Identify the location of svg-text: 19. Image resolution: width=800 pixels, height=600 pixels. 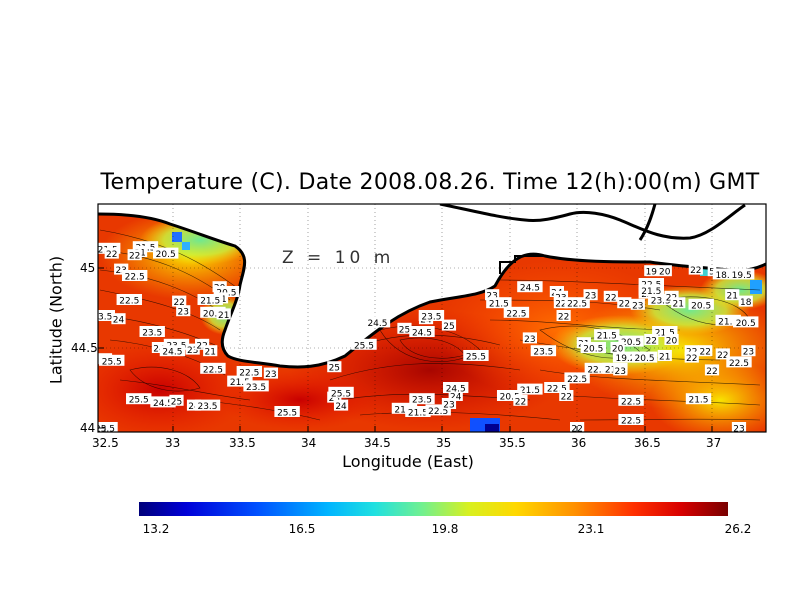
(652, 273).